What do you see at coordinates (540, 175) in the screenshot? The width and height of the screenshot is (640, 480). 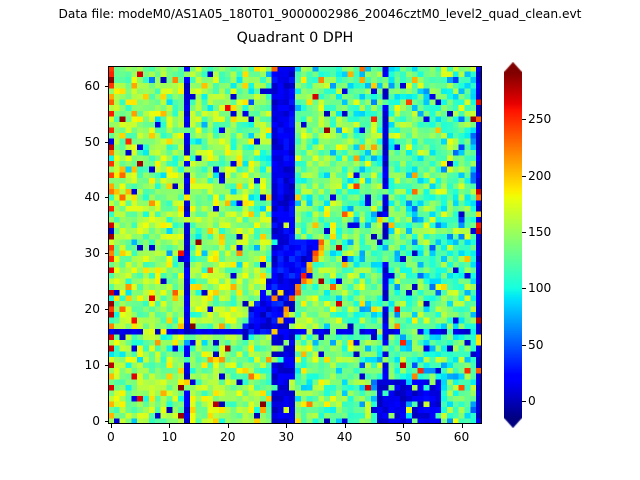 I see `colorbar-tick-label: 200` at bounding box center [540, 175].